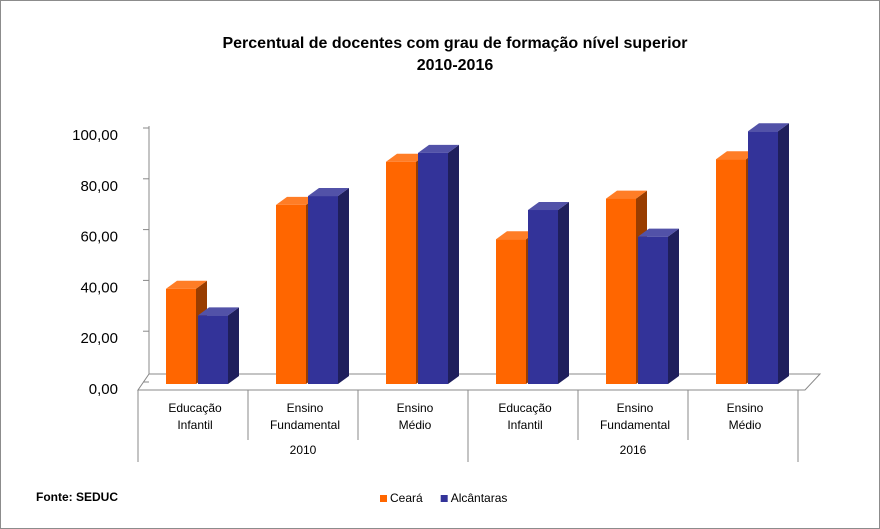 This screenshot has height=529, width=880. Describe the element at coordinates (99, 287) in the screenshot. I see `y-tick-label: 40,00` at that location.